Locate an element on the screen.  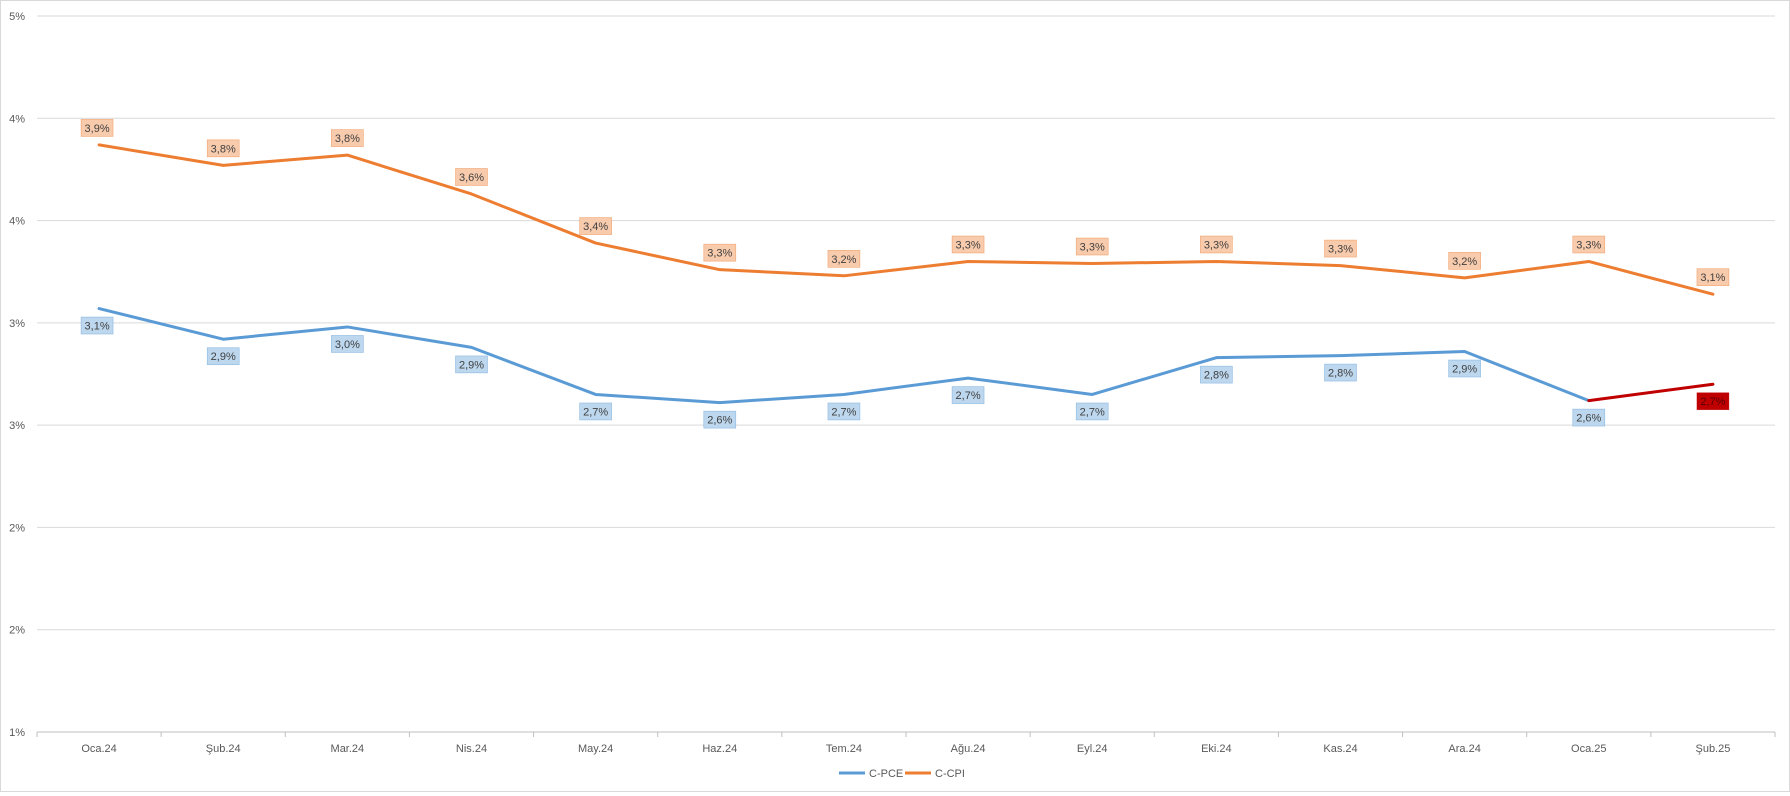
x-tick-label: Oca.25 is located at coordinates (1588, 749).